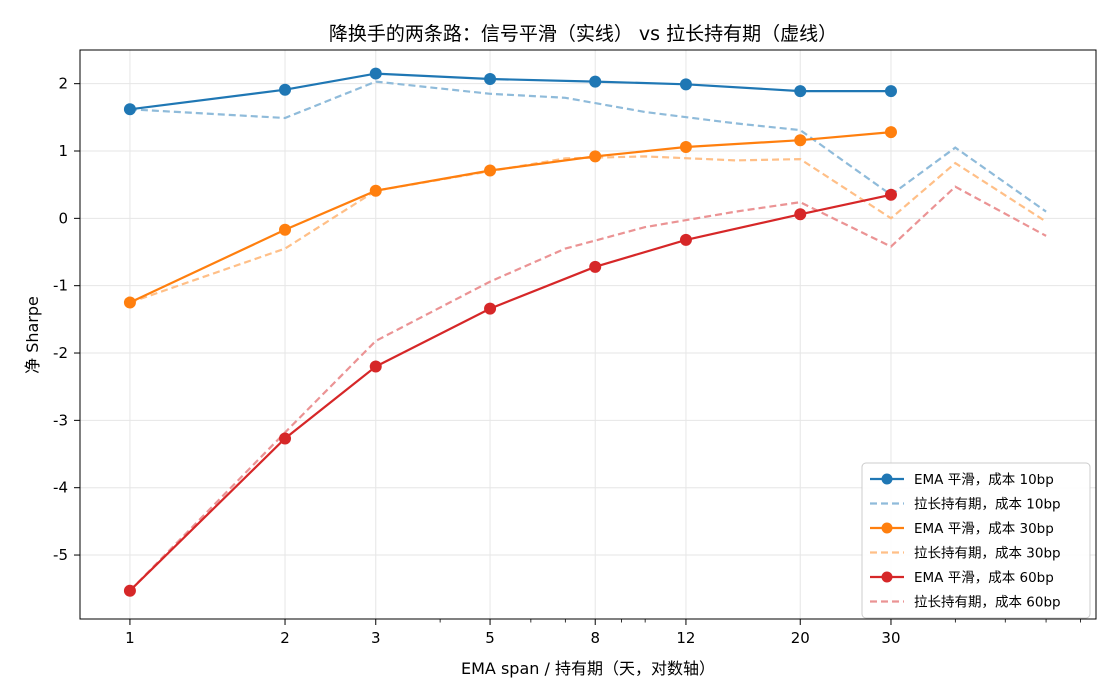 The width and height of the screenshot is (1120, 700). I want to click on x-tick-label: 20, so click(800, 638).